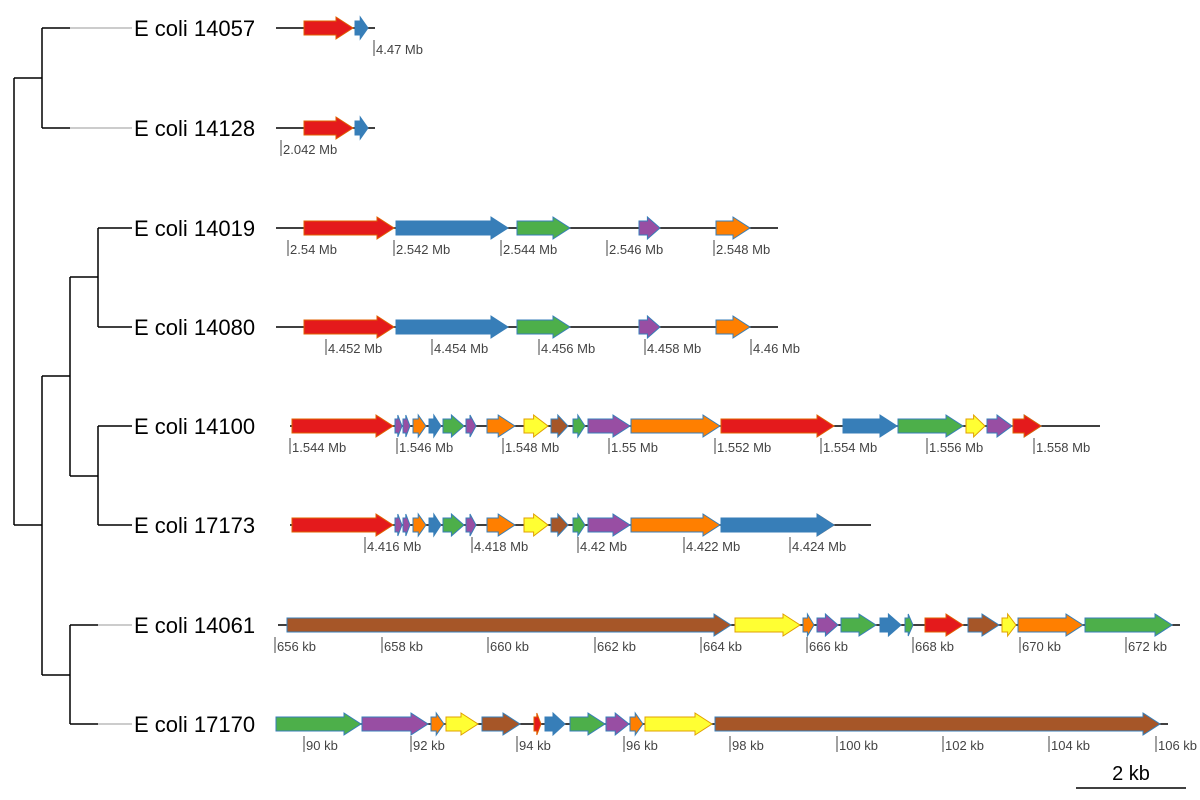 Image resolution: width=1200 pixels, height=800 pixels. Describe the element at coordinates (535, 745) in the screenshot. I see `coordinate-tick-label: 94 kb` at that location.